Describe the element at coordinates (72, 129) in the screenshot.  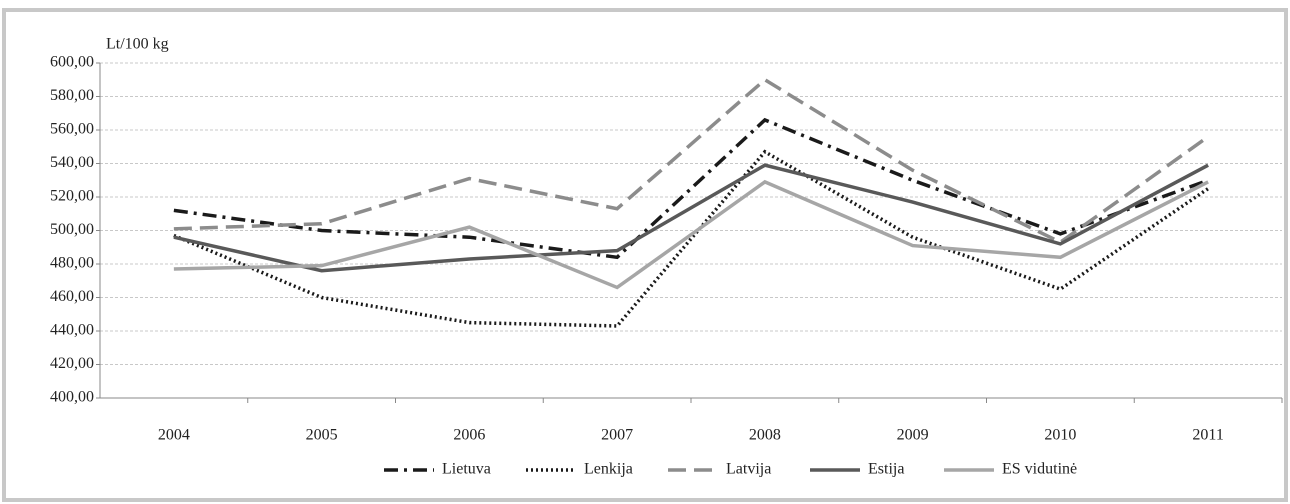
I see `y-tick-label: 560,00` at that location.